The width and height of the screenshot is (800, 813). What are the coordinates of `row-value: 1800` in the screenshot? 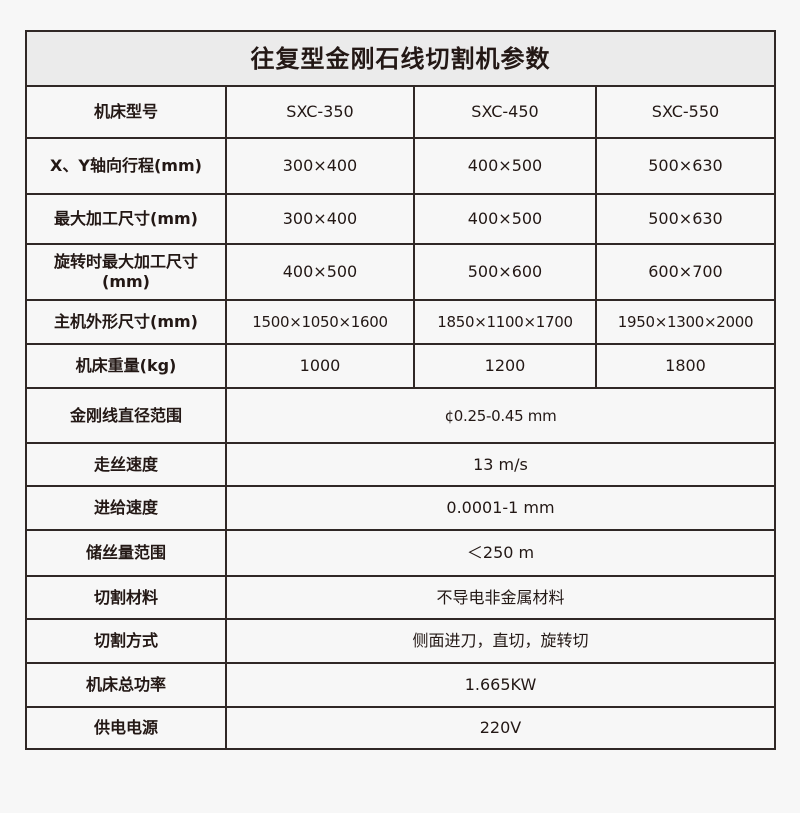 It's located at (685, 366).